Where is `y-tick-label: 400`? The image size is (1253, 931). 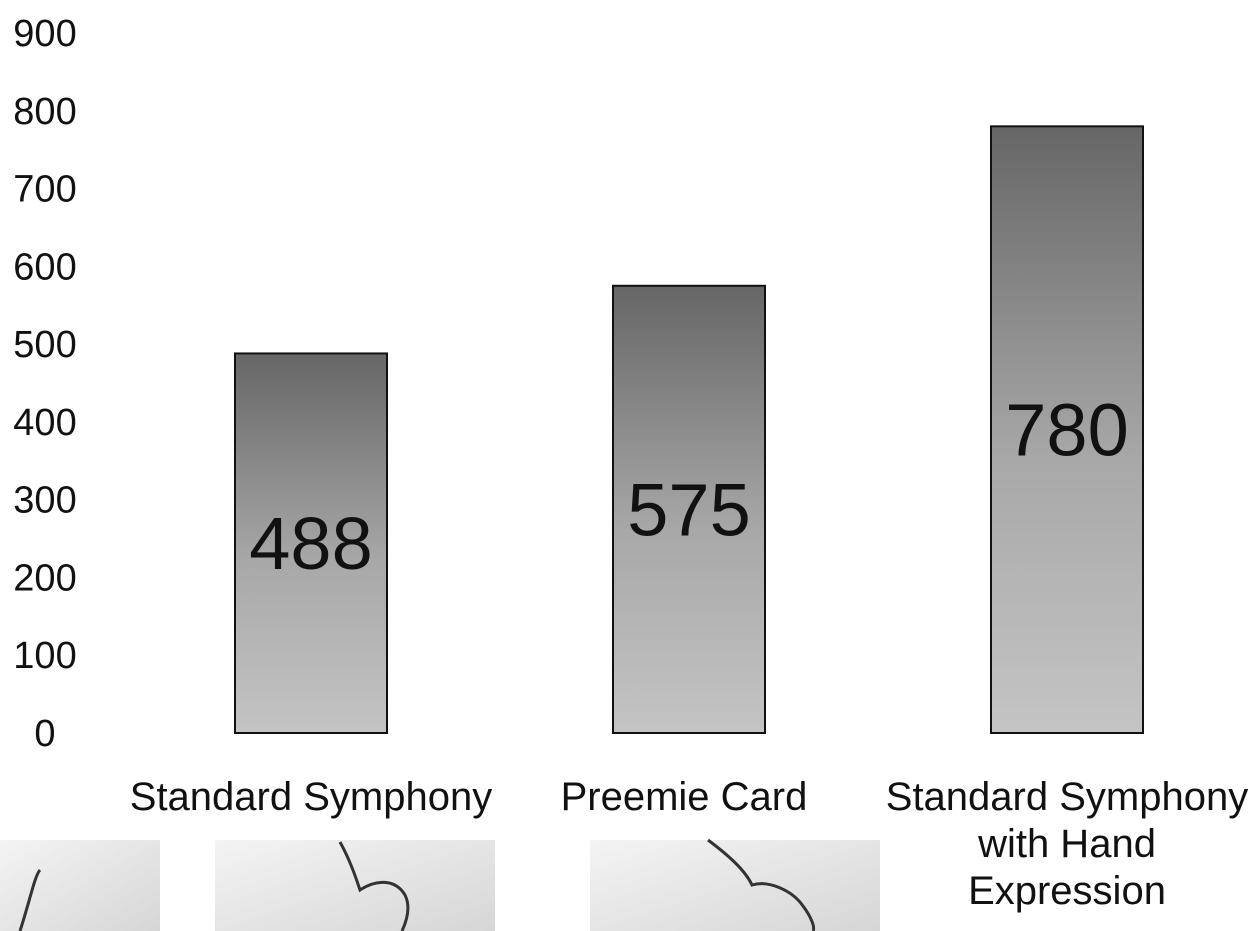 y-tick-label: 400 is located at coordinates (44, 423).